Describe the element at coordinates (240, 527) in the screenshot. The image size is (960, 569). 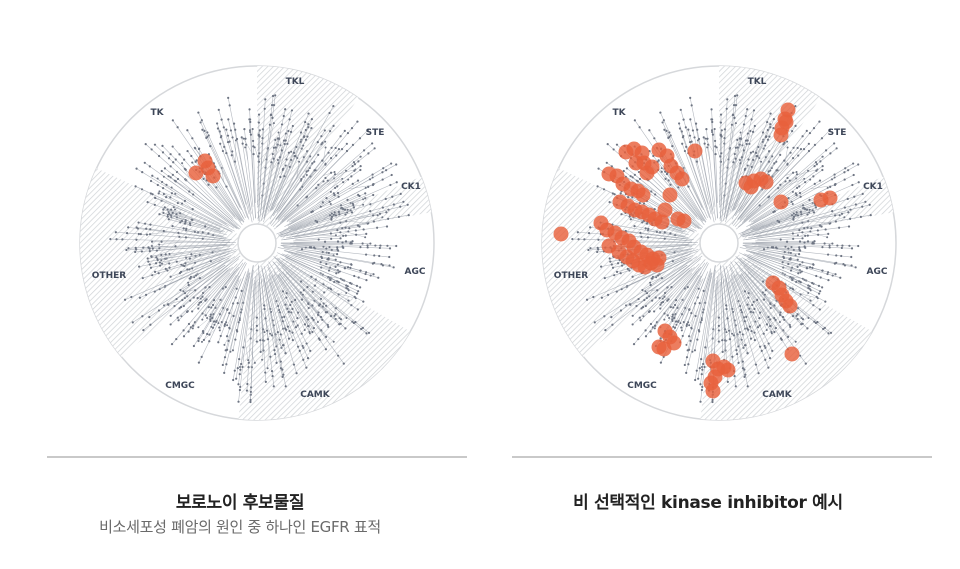
I see `panel-subtitle-left: 비소세포성 폐암의 원인 중 하나인 EGFR 표적` at that location.